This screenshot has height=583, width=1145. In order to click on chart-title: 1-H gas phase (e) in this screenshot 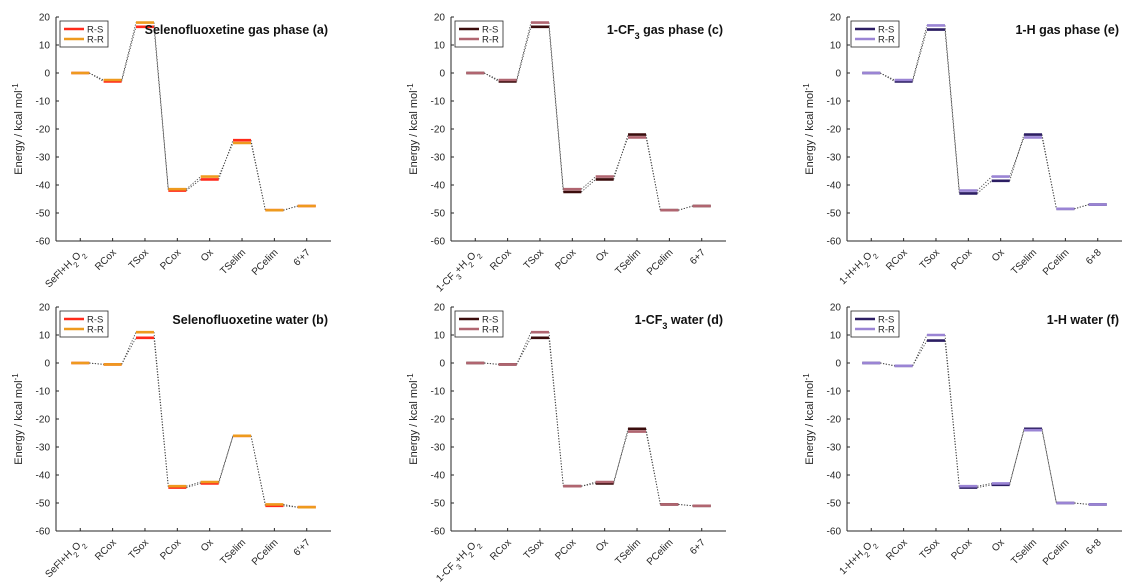, I will do `click(1067, 30)`.